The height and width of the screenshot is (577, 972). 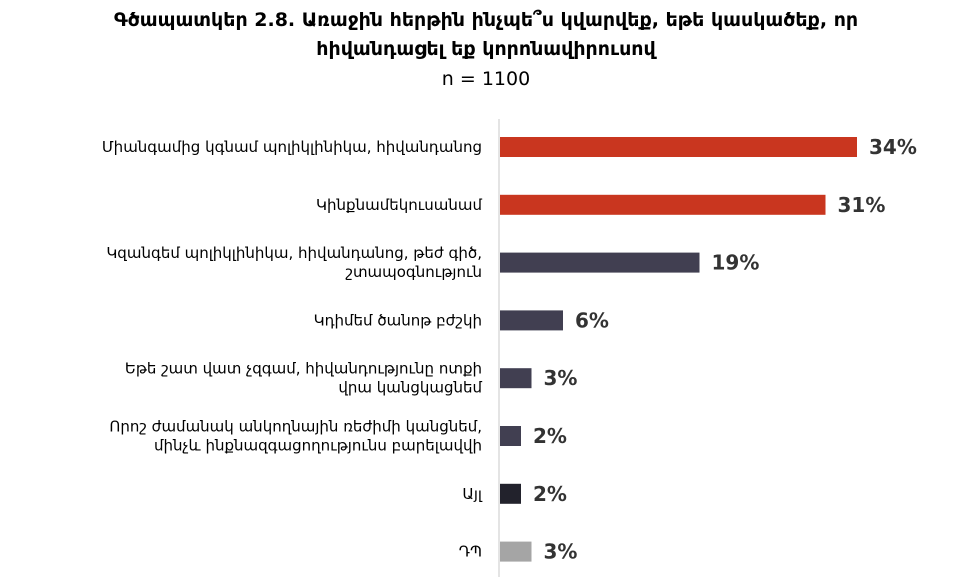 I want to click on category-label-8: ԴՊ, so click(x=470, y=552).